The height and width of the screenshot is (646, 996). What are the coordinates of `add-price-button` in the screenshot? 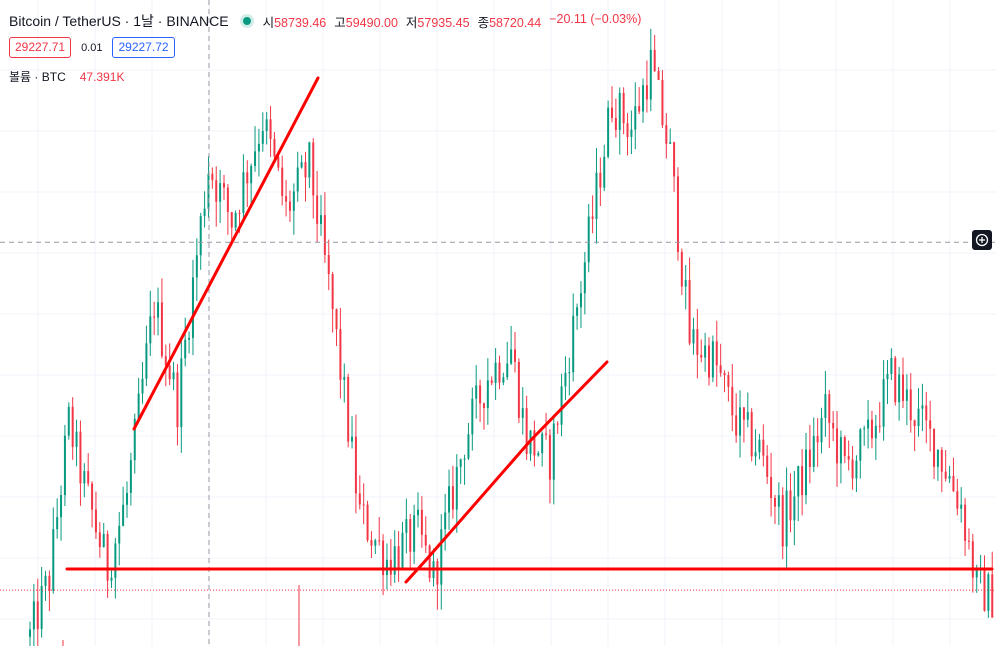 It's located at (982, 240).